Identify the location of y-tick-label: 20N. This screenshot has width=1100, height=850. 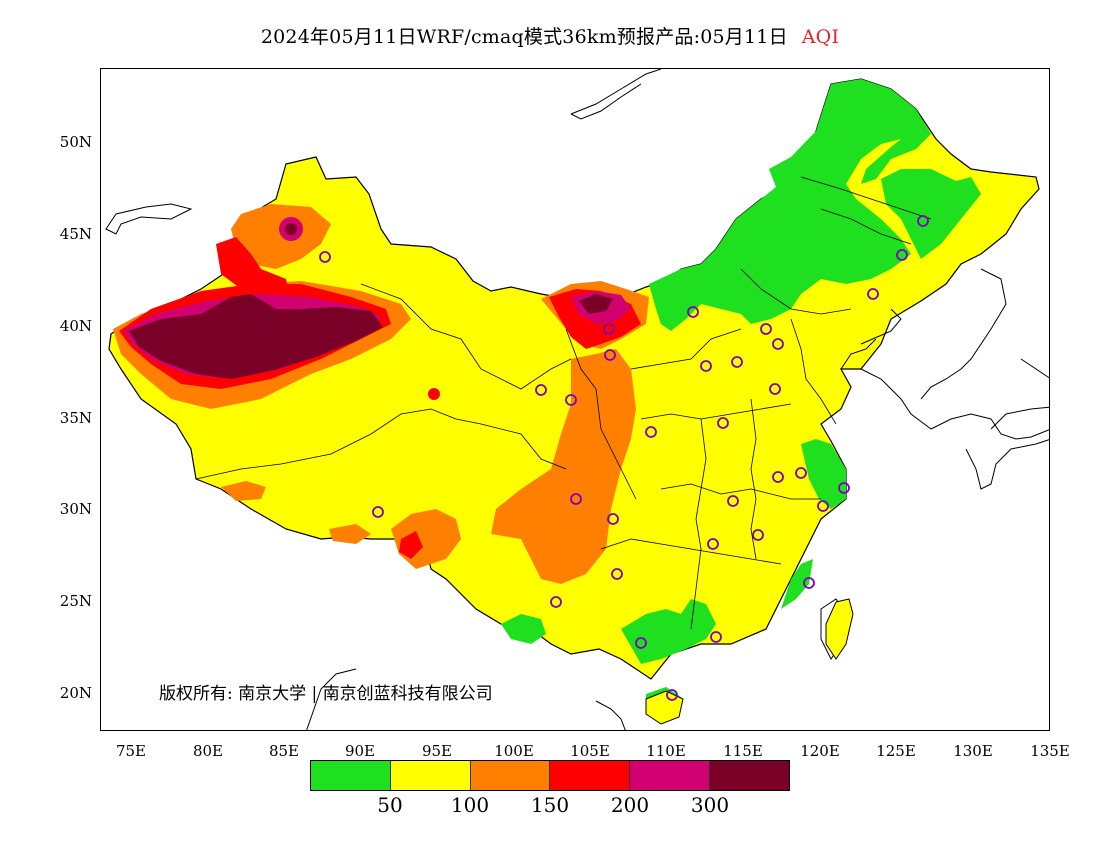
(75, 693).